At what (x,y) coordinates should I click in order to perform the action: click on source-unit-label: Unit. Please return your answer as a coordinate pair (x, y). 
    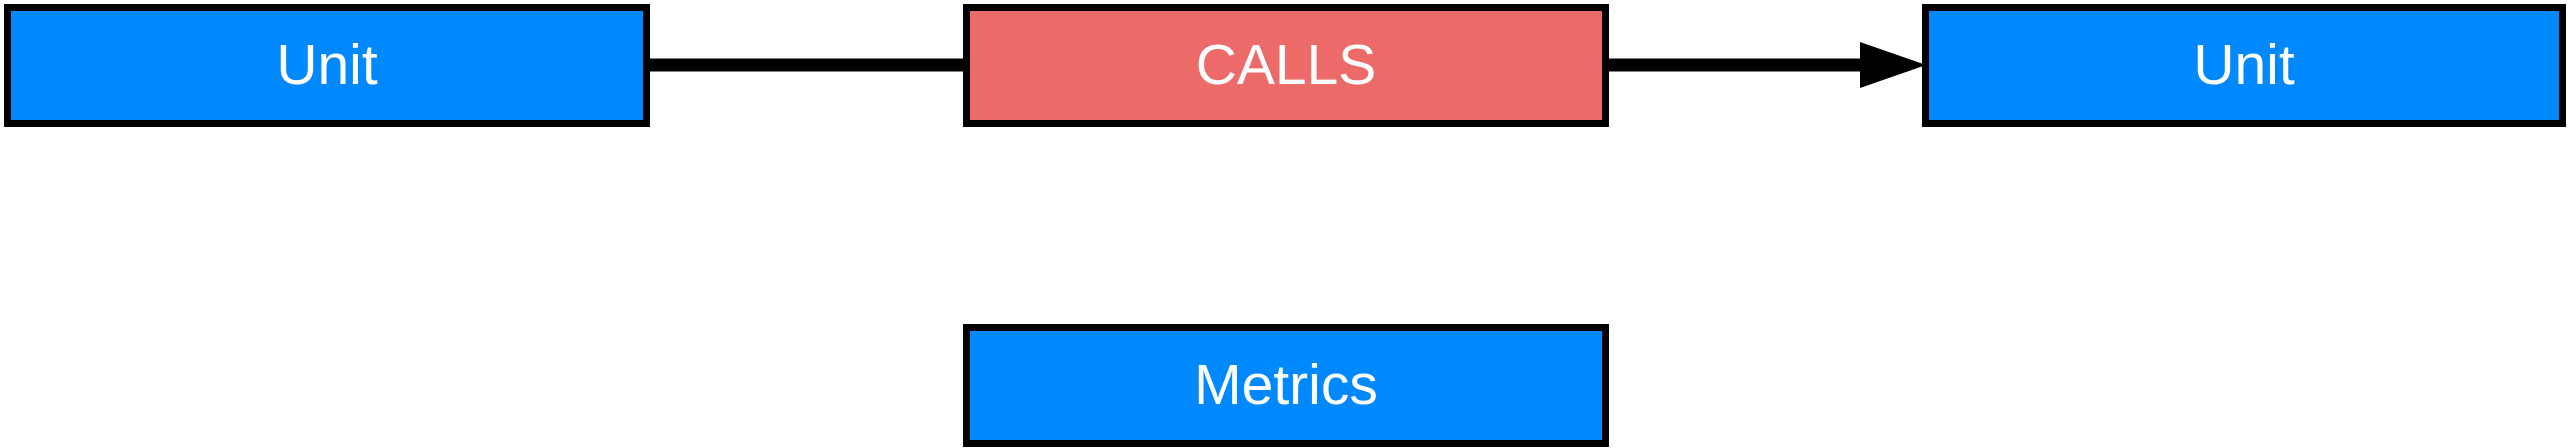
    Looking at the image, I should click on (327, 65).